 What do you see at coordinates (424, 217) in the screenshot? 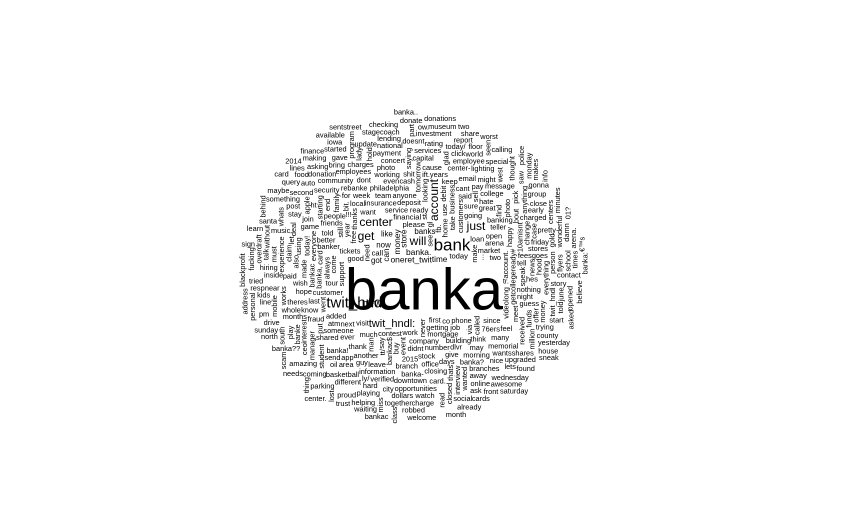
I see `word-label: st` at bounding box center [424, 217].